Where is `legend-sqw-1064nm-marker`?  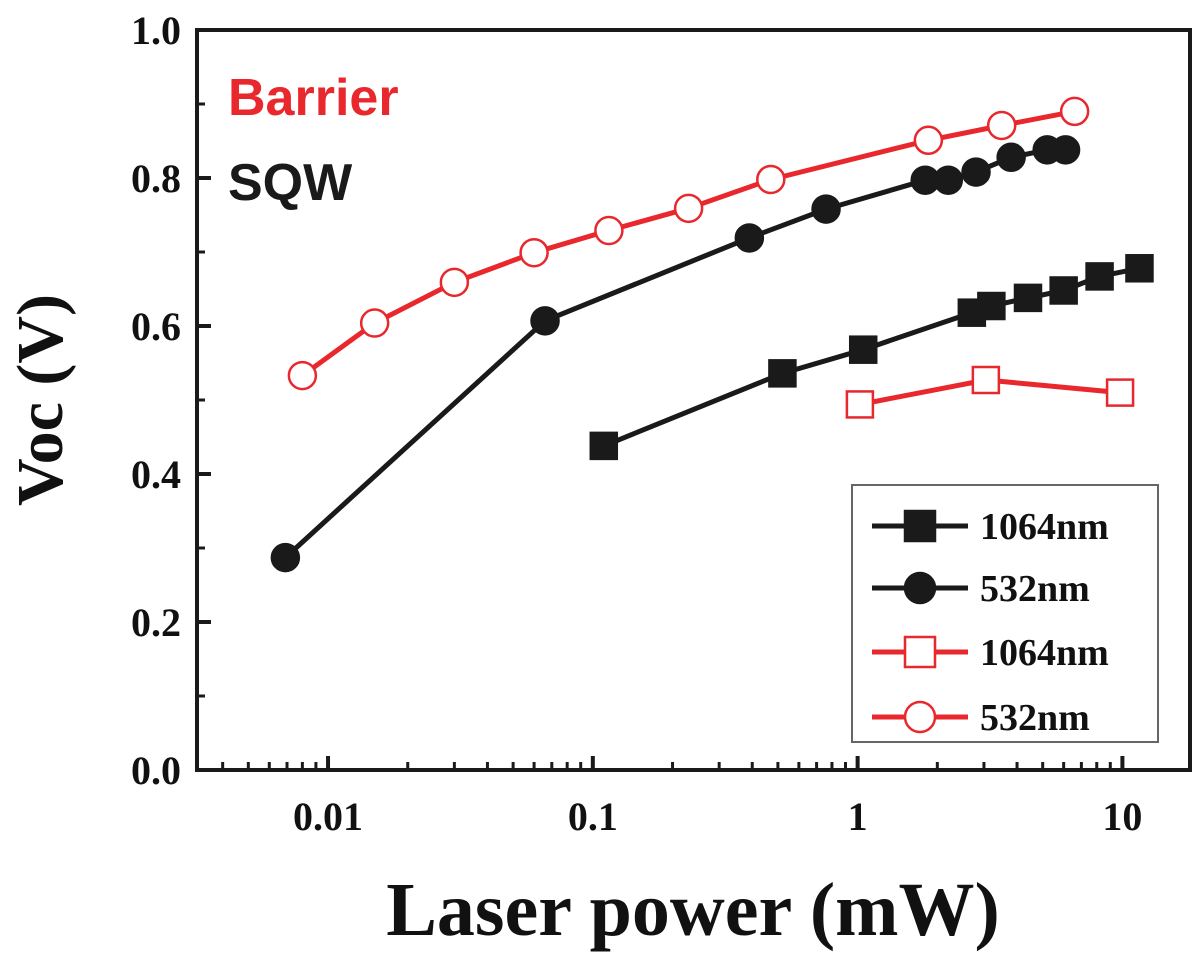 legend-sqw-1064nm-marker is located at coordinates (920, 526).